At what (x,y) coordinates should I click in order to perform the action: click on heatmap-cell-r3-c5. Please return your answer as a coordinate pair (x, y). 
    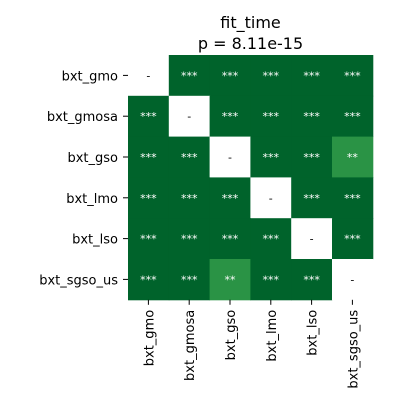
    Looking at the image, I should click on (353, 198).